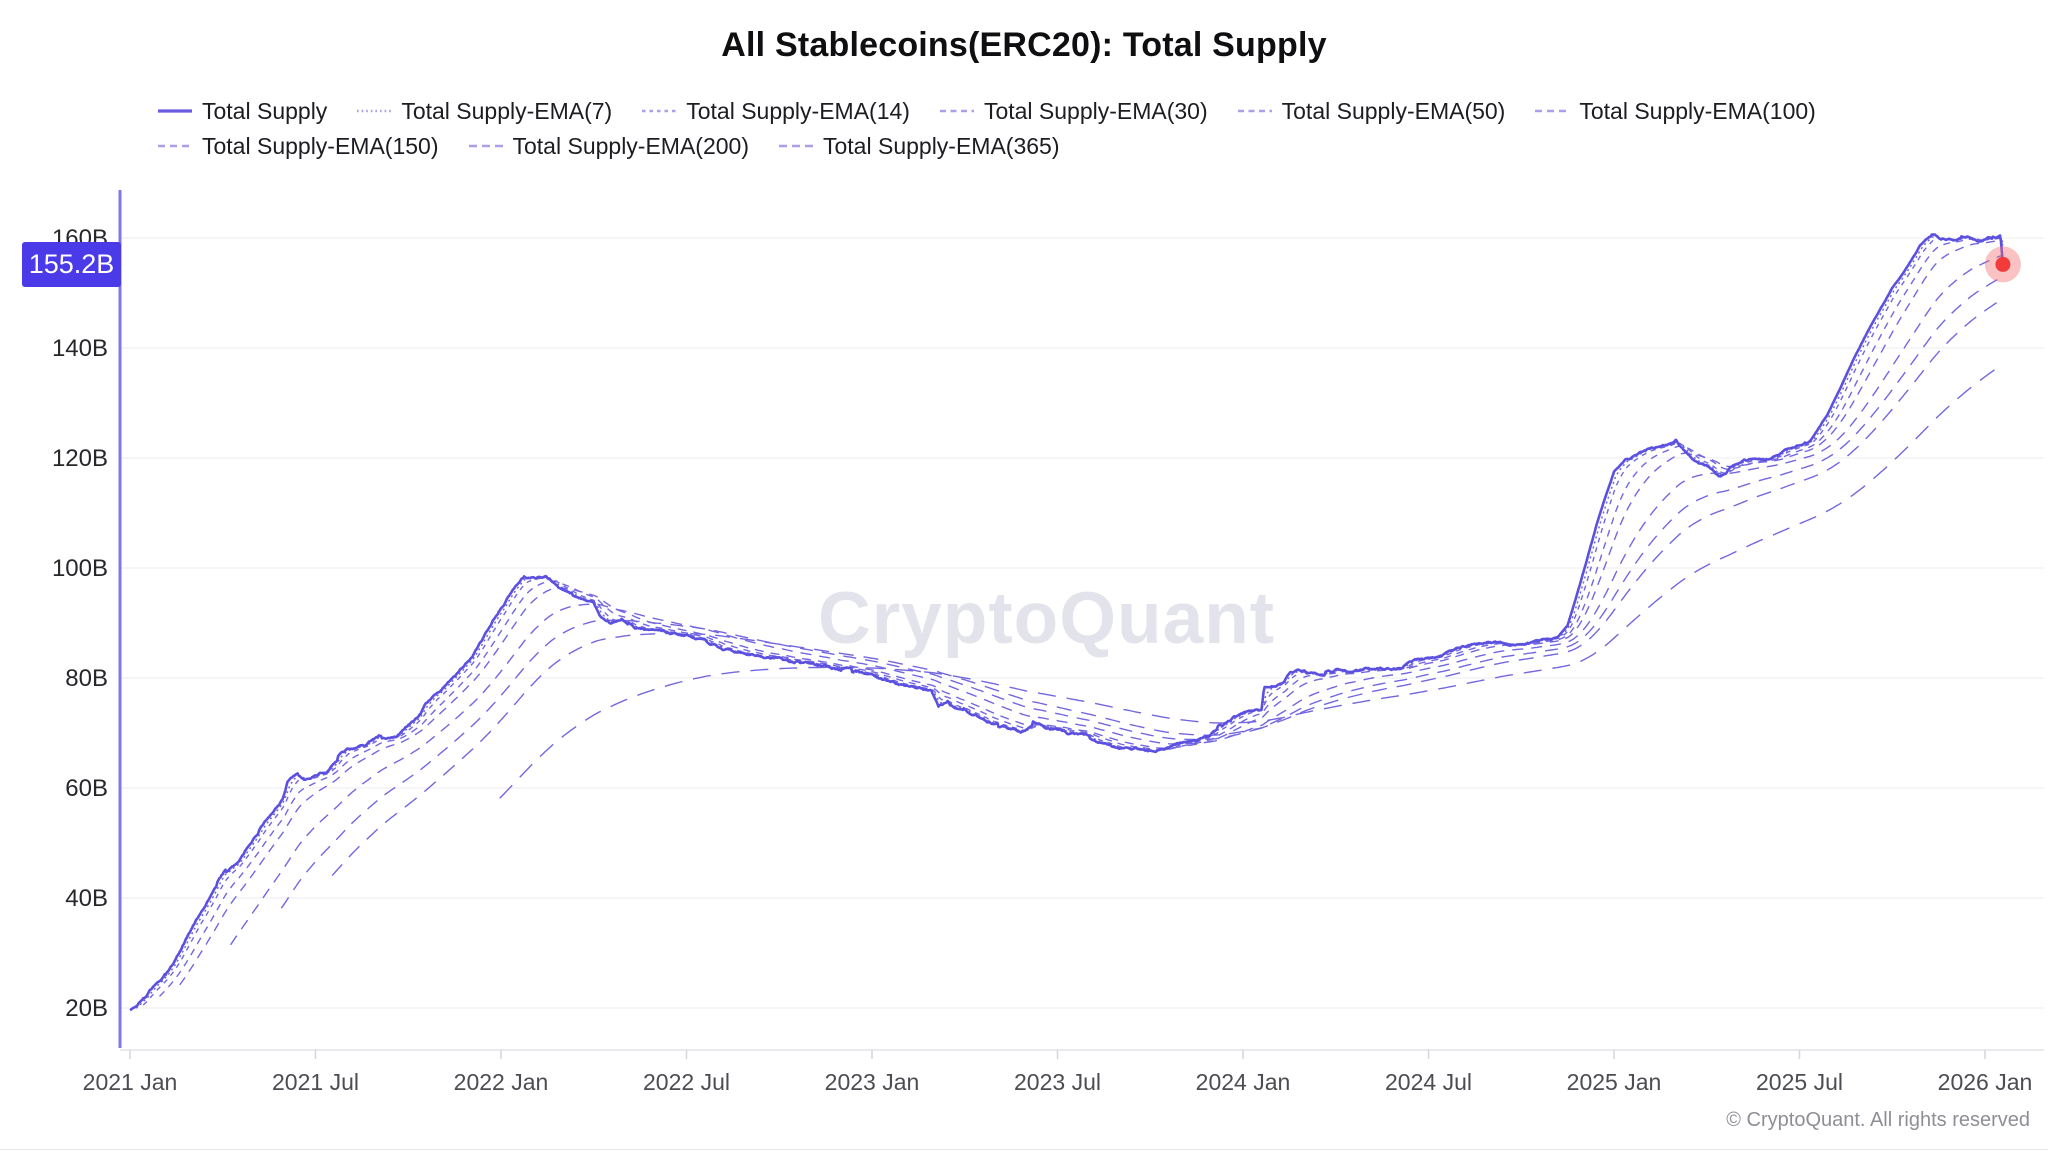  What do you see at coordinates (265, 111) in the screenshot?
I see `legend-label: Total Supply` at bounding box center [265, 111].